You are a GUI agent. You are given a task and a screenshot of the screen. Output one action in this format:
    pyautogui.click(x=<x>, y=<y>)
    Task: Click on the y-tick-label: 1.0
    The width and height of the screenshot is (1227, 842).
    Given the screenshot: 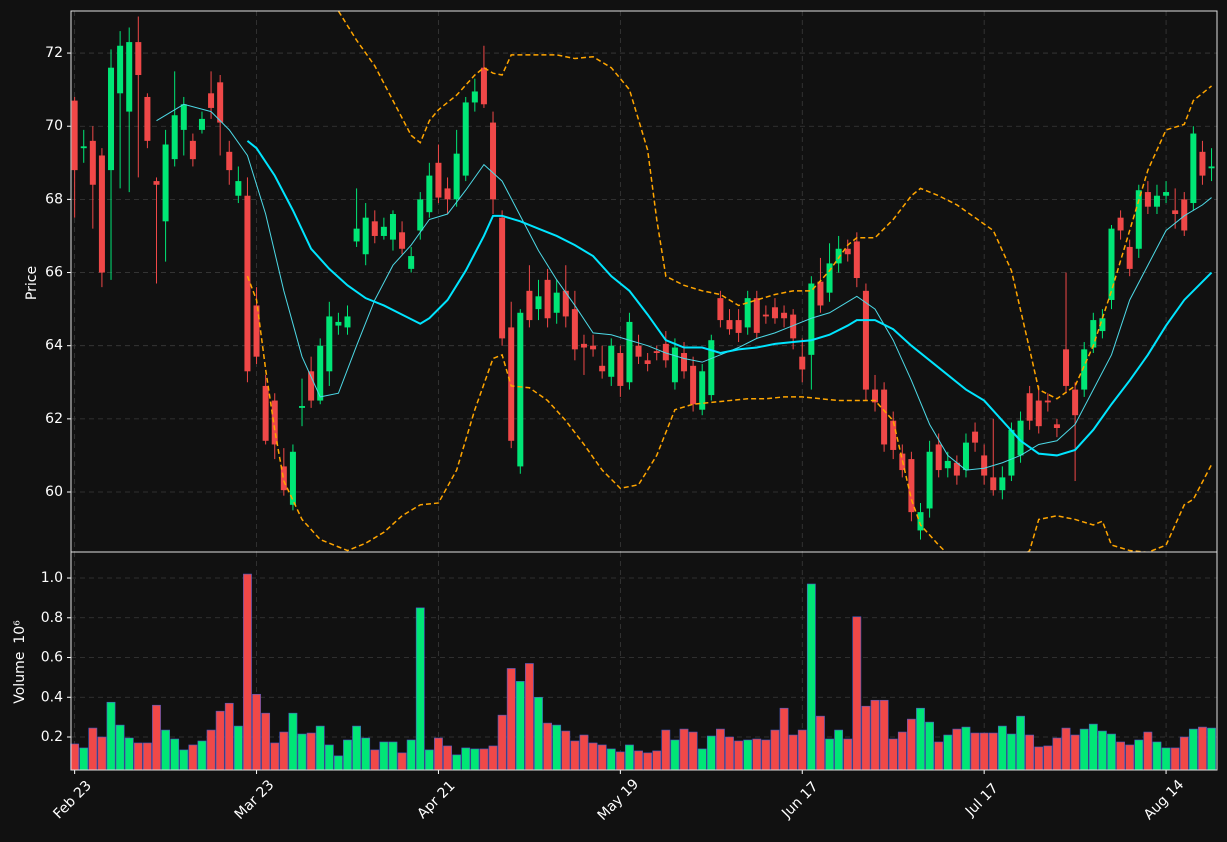 What is the action you would take?
    pyautogui.click(x=52, y=578)
    